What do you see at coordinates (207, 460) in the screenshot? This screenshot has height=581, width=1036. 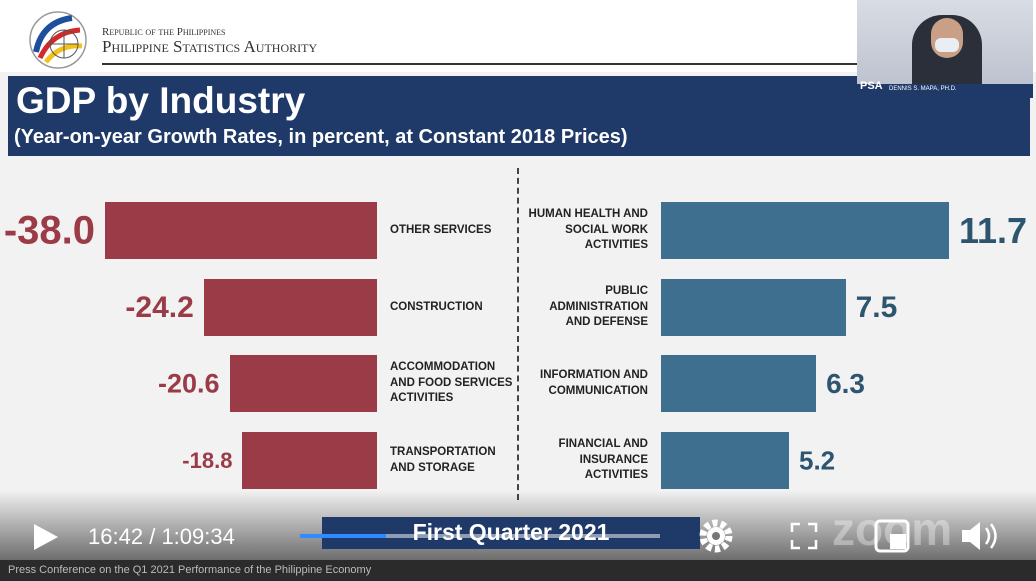 I see `value-label: -18.8` at bounding box center [207, 460].